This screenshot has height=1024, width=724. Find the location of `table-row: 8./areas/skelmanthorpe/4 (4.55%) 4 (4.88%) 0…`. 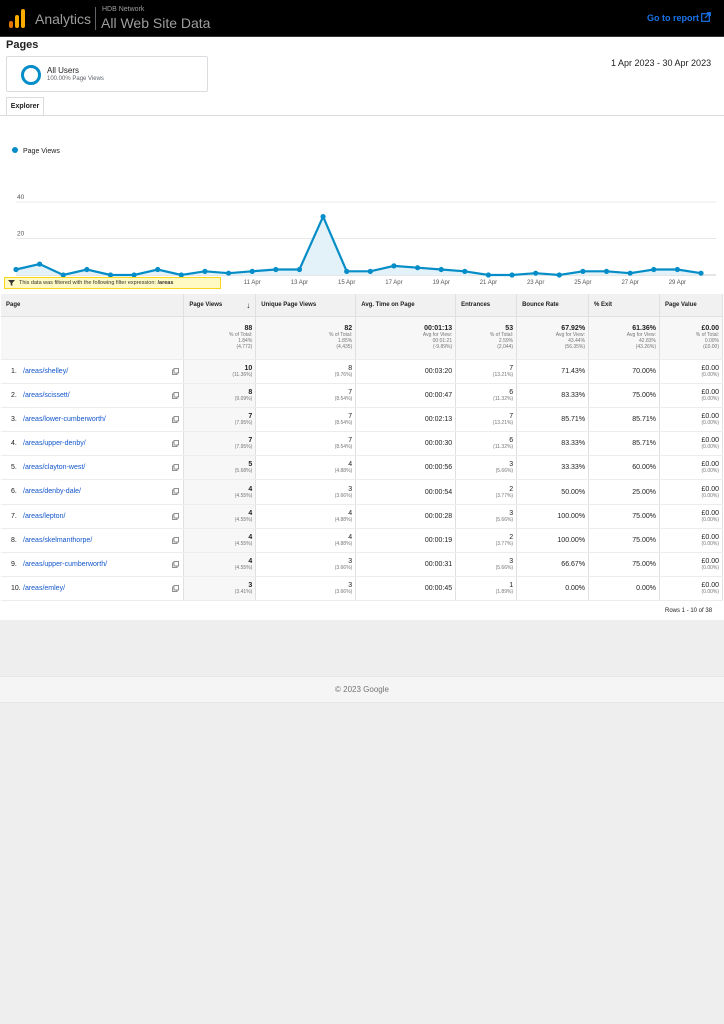

table-row: 8./areas/skelmanthorpe/4 (4.55%) 4 (4.88%) 0… is located at coordinates (362, 541).